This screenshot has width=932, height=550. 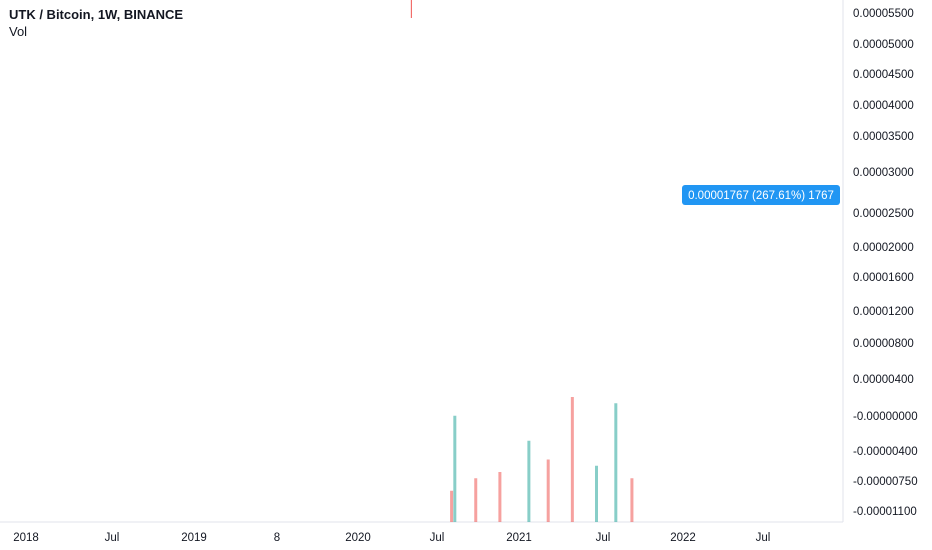 I want to click on y-tick-label: 0.00002000, so click(x=883, y=248).